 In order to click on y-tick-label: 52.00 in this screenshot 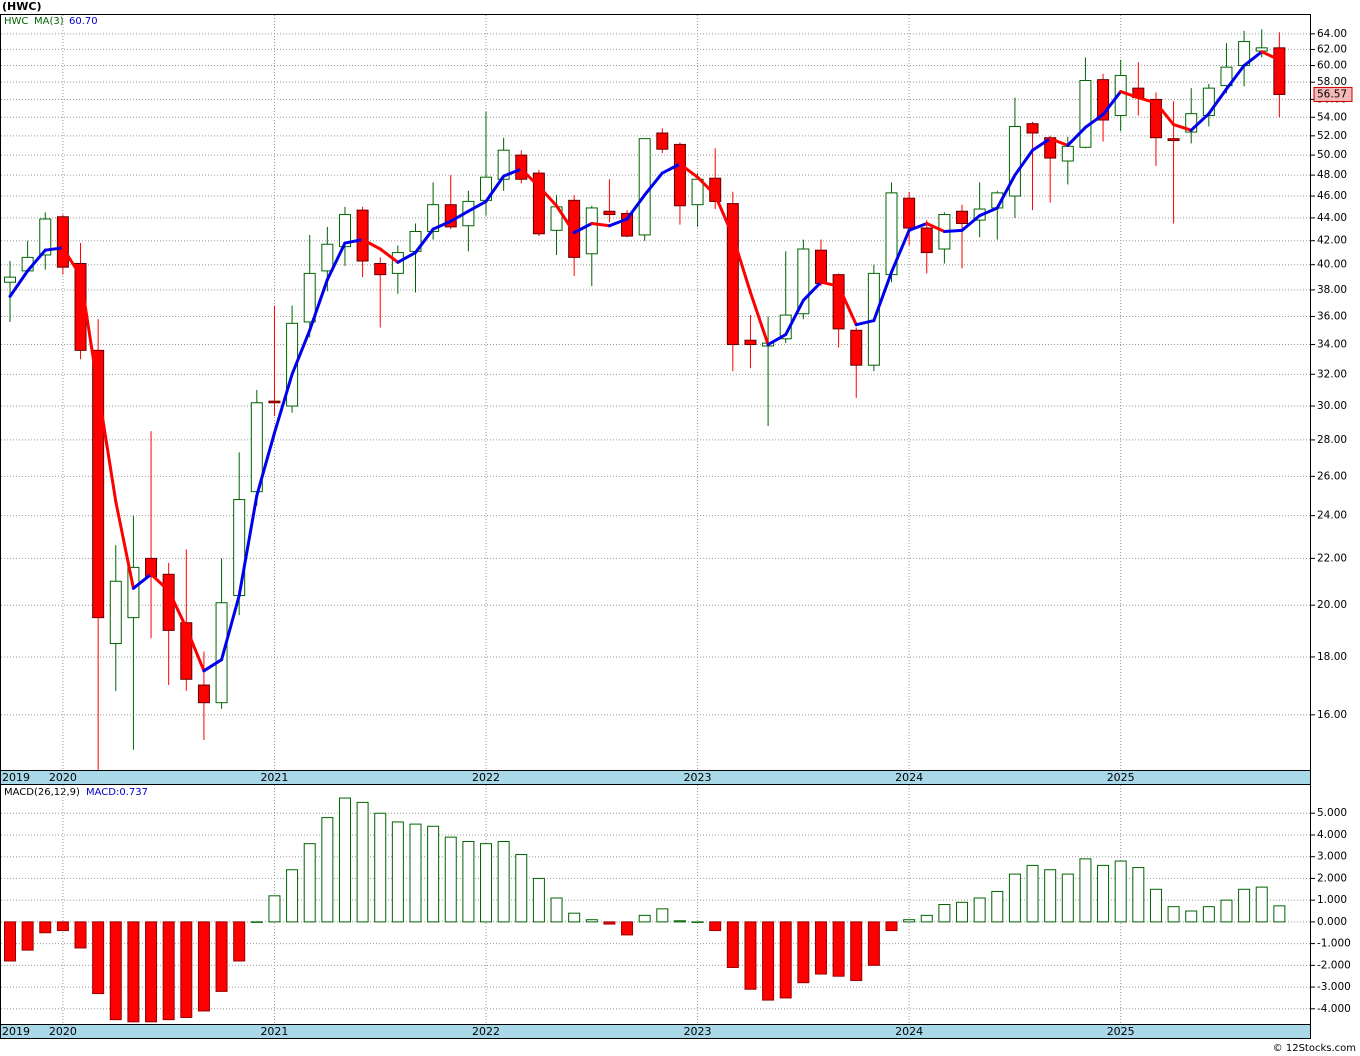, I will do `click(1332, 136)`.